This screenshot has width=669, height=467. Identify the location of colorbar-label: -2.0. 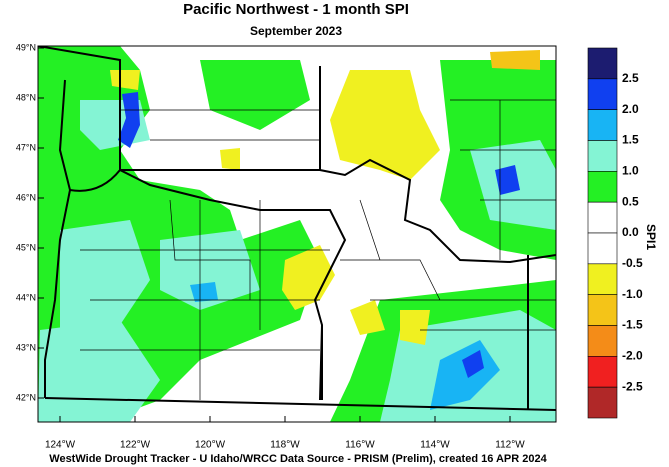
(632, 356).